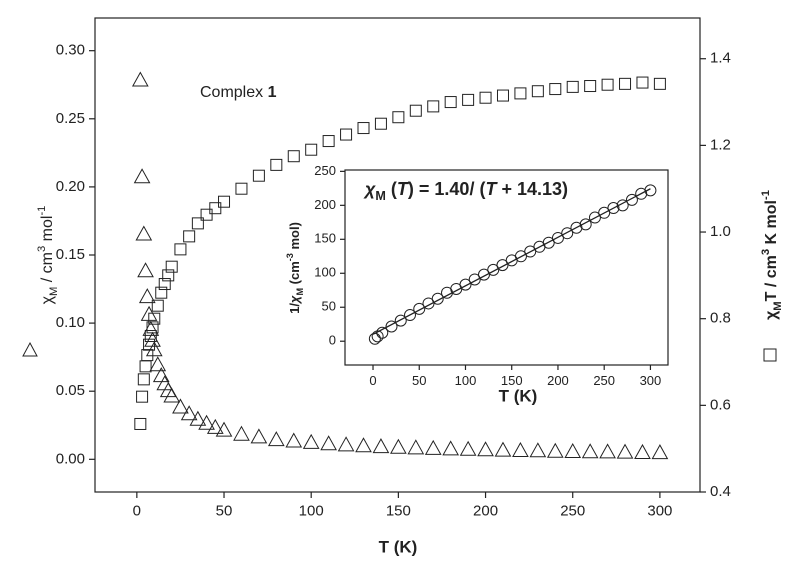 This screenshot has width=800, height=572. I want to click on y2-tick-label: 0.8, so click(720, 318).